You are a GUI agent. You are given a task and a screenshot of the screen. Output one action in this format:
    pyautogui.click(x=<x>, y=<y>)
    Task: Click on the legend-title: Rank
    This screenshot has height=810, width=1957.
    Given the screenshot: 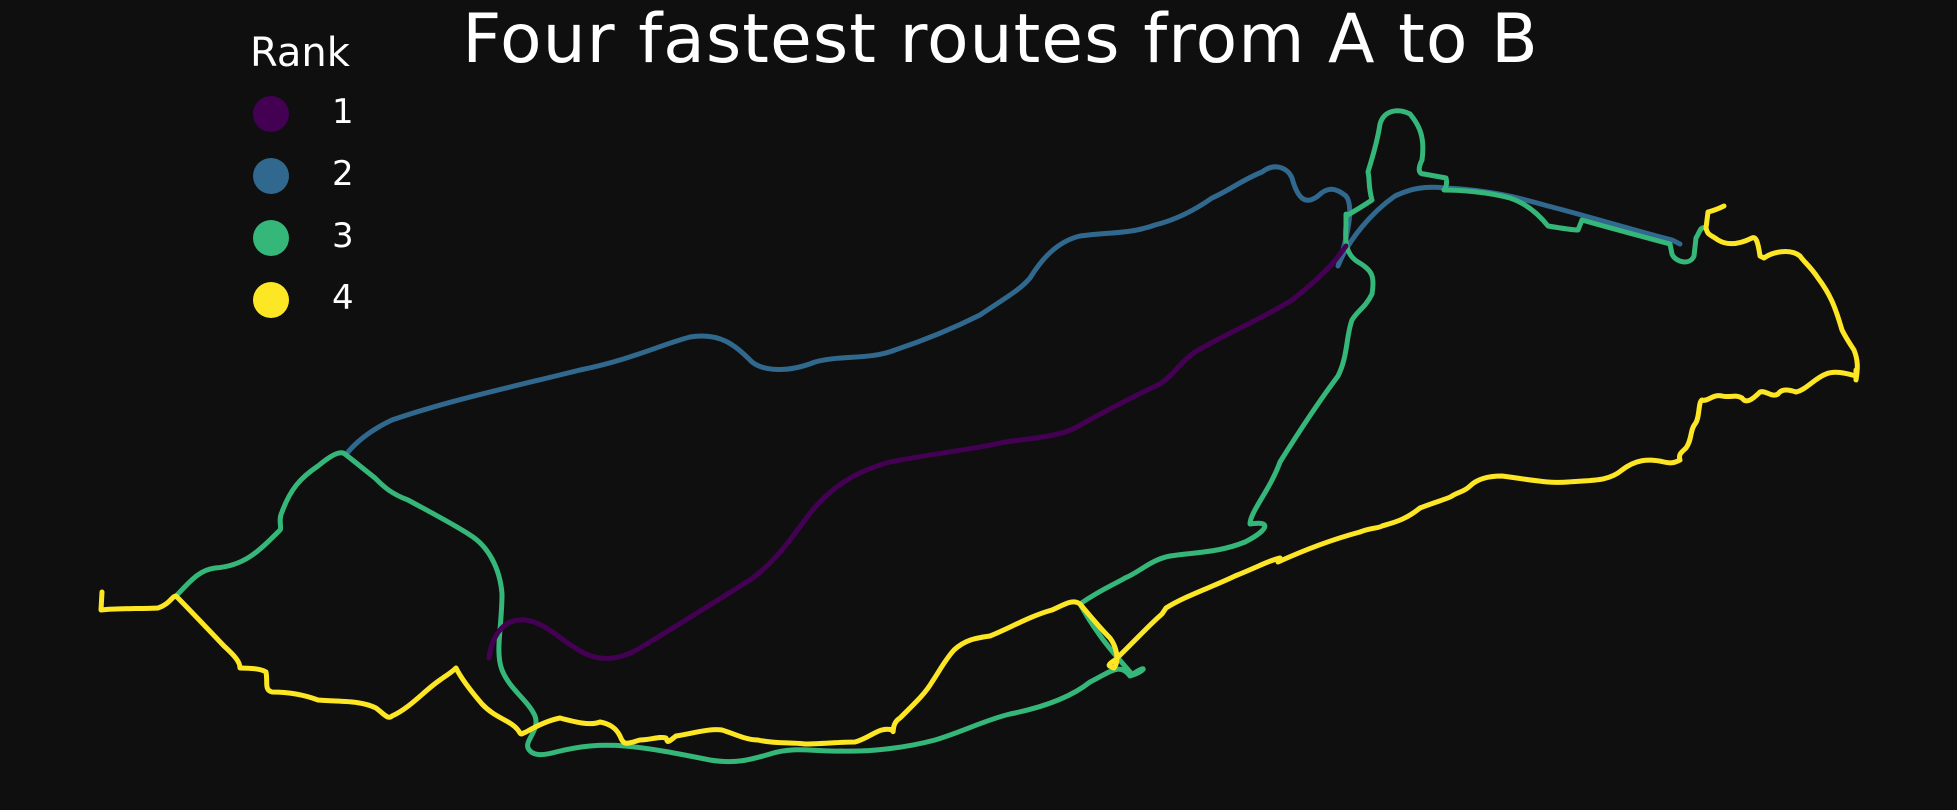 What is the action you would take?
    pyautogui.click(x=300, y=53)
    